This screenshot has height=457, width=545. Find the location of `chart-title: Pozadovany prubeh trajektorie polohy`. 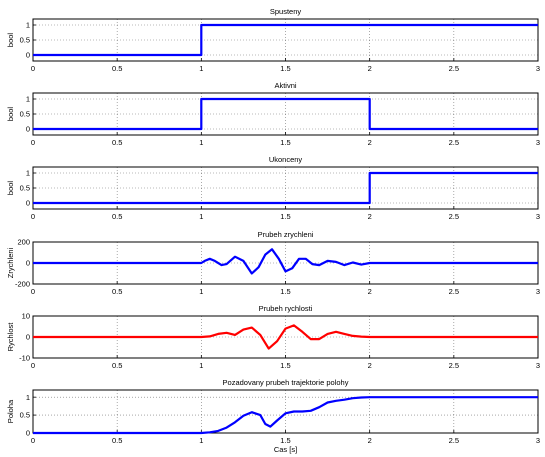

chart-title: Pozadovany prubeh trajektorie polohy is located at coordinates (286, 382).